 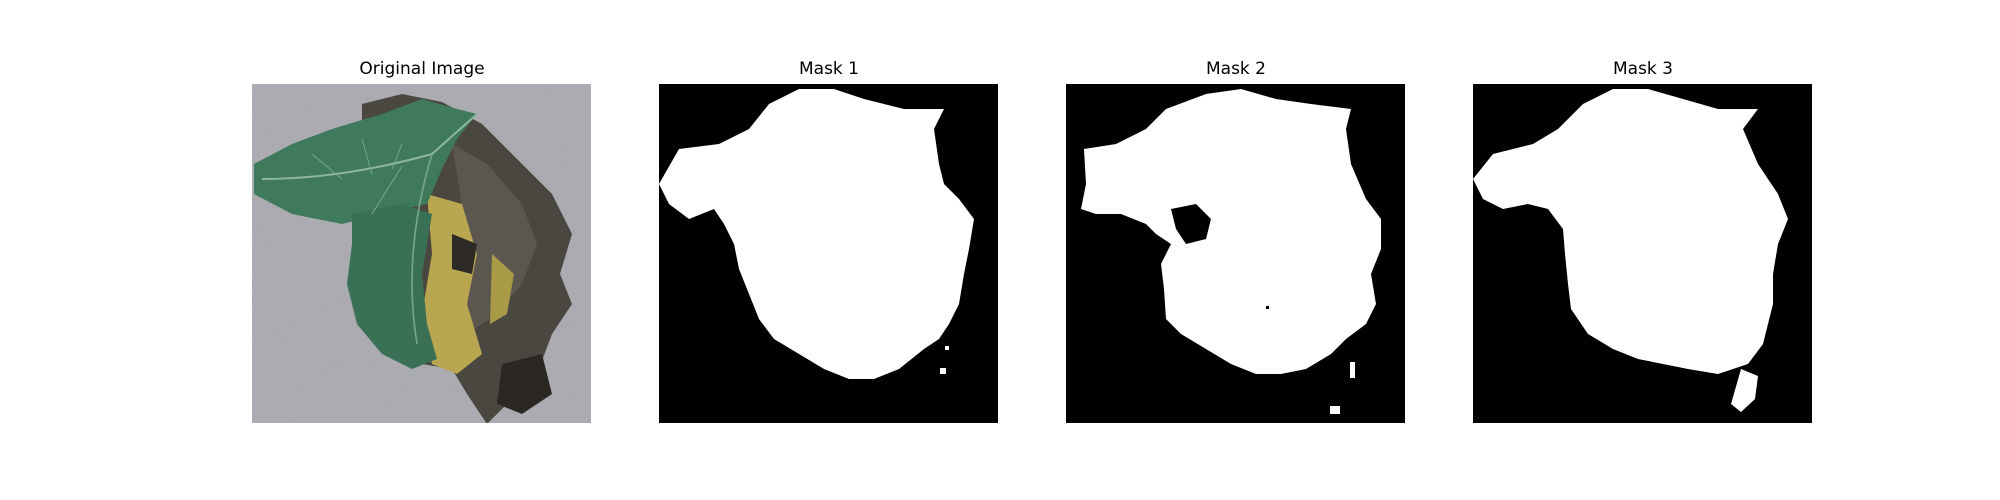 What do you see at coordinates (422, 69) in the screenshot?
I see `panel-title-original: Original Image` at bounding box center [422, 69].